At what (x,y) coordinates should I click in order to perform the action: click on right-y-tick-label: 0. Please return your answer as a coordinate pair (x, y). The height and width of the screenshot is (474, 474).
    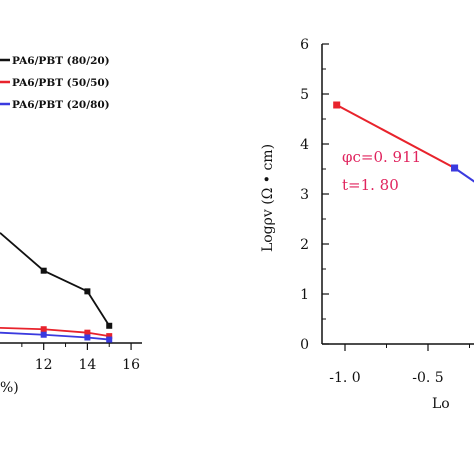
    Looking at the image, I should click on (304, 345).